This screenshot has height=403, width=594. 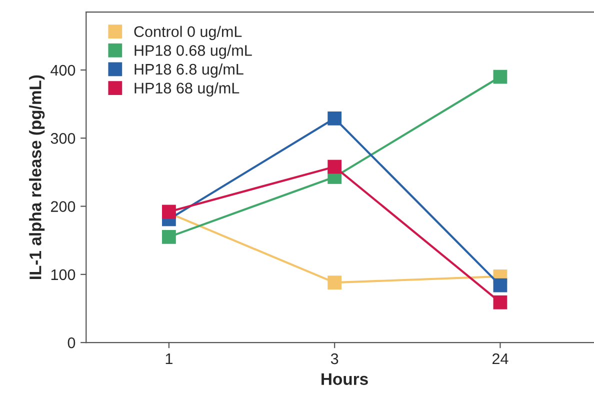 I want to click on y-tick-label: 300, so click(x=63, y=138).